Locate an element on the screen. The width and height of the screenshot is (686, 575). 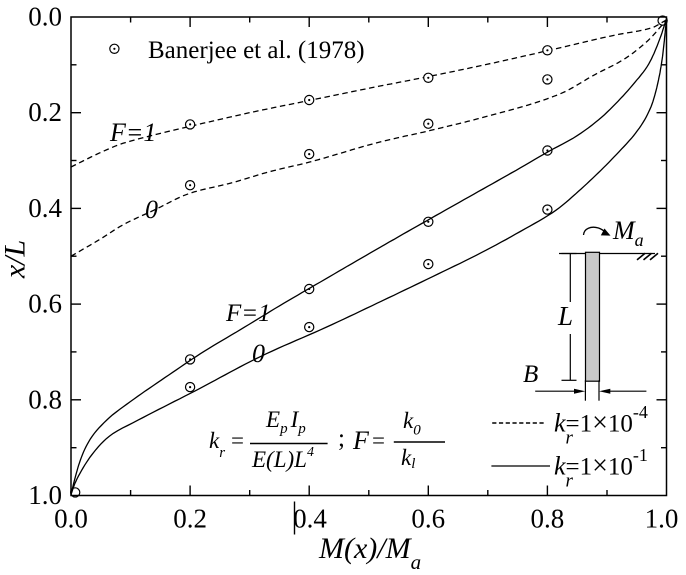
svg-text: x/L is located at coordinates (16, 259).